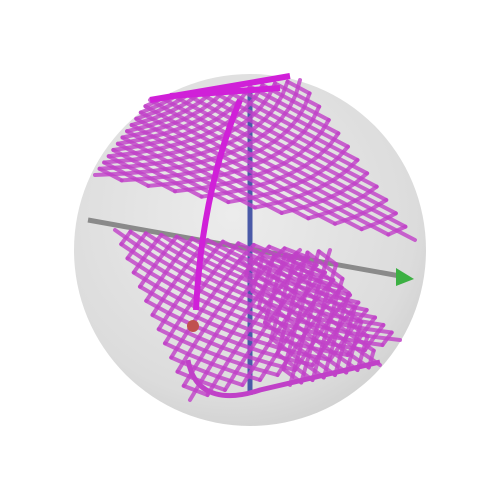  Describe the element at coordinates (218, 204) in the screenshot. I see `curve` at that location.